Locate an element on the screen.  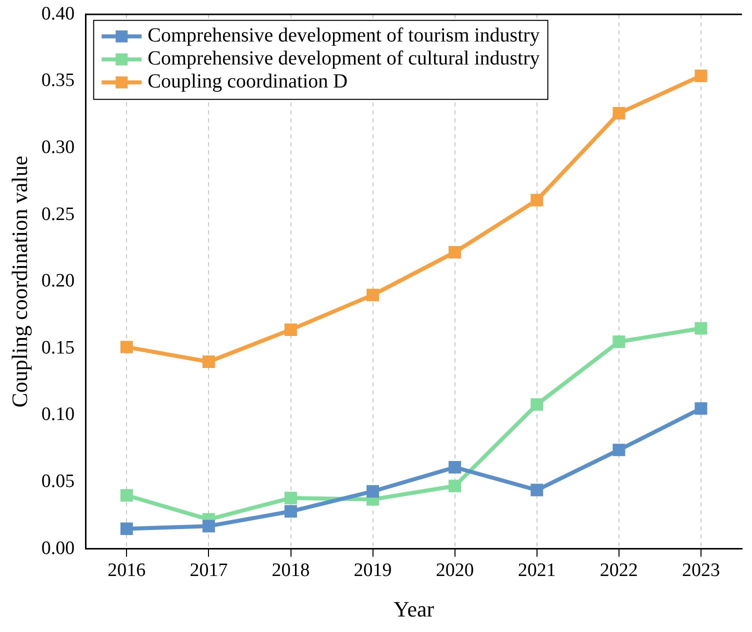
y-tick-label: 0.20 is located at coordinates (58, 281).